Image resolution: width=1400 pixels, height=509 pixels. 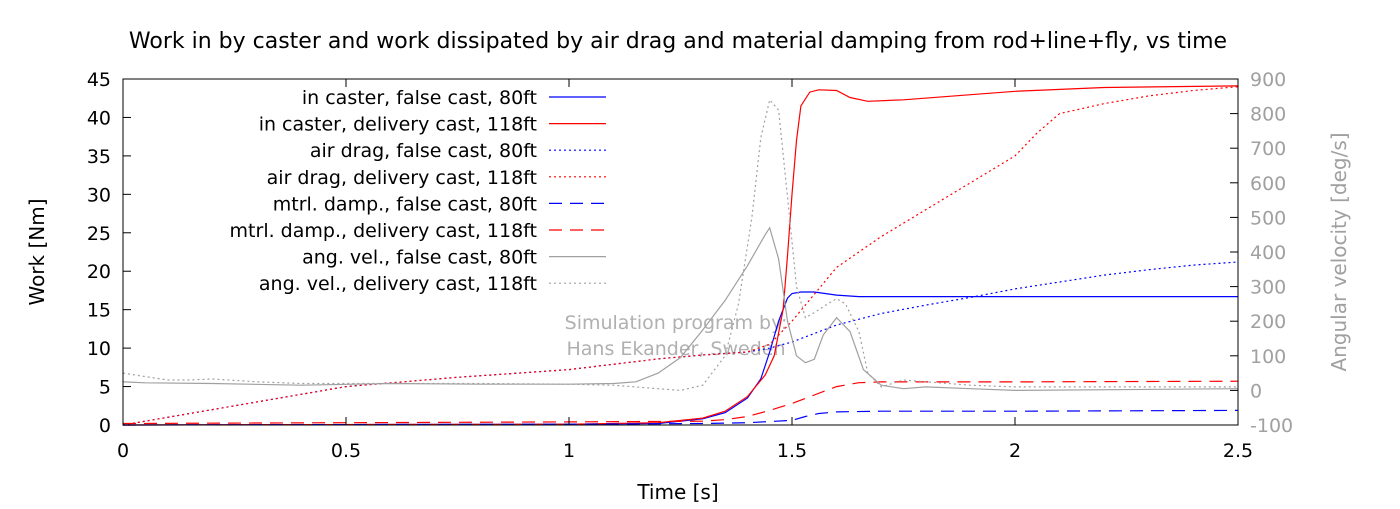 What do you see at coordinates (37, 251) in the screenshot?
I see `y-axis-label: Work [Nm]` at bounding box center [37, 251].